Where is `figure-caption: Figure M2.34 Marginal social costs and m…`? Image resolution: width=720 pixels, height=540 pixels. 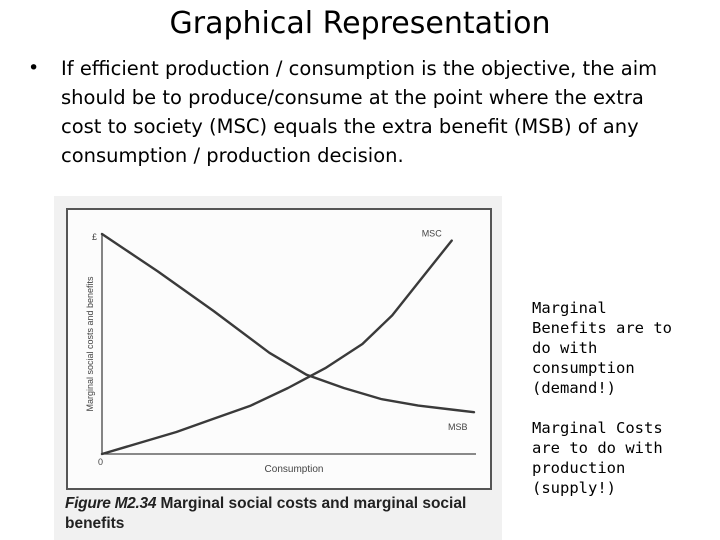 figure-caption: Figure M2.34 Marginal social costs and m… is located at coordinates (285, 514).